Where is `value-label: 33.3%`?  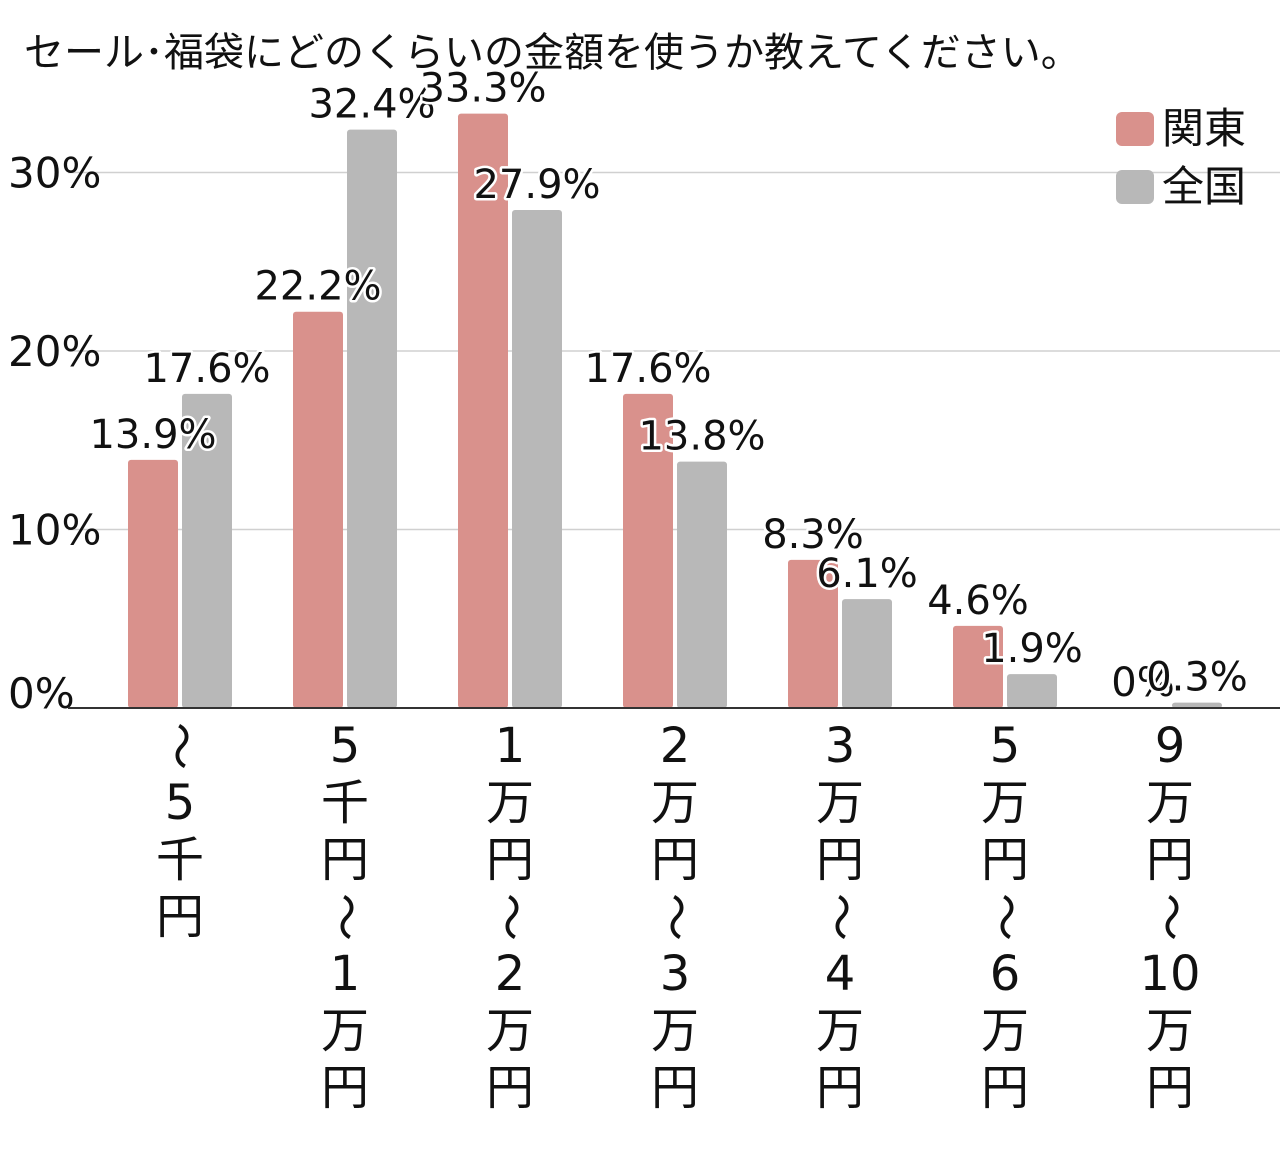 value-label: 33.3% is located at coordinates (482, 89).